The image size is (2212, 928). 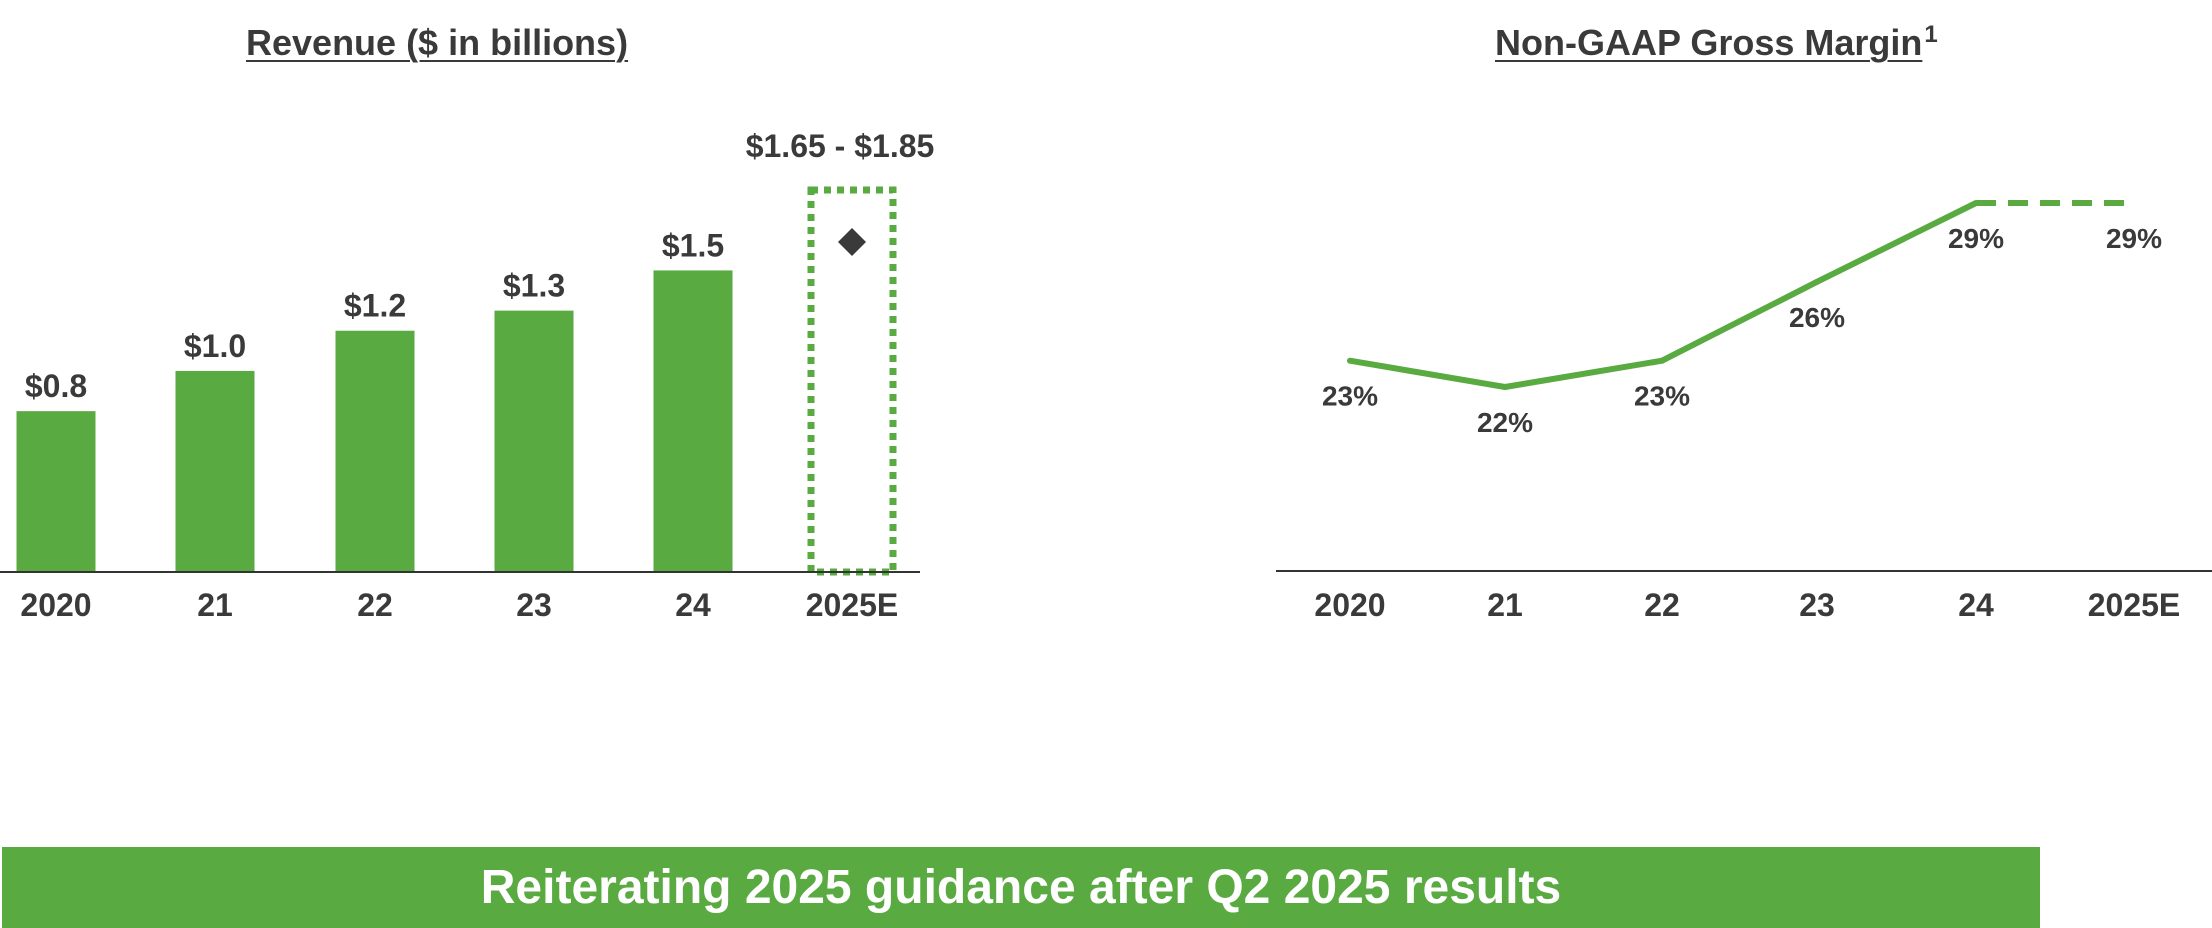 What do you see at coordinates (1505, 422) in the screenshot?
I see `gross-margin-value-label: 22%` at bounding box center [1505, 422].